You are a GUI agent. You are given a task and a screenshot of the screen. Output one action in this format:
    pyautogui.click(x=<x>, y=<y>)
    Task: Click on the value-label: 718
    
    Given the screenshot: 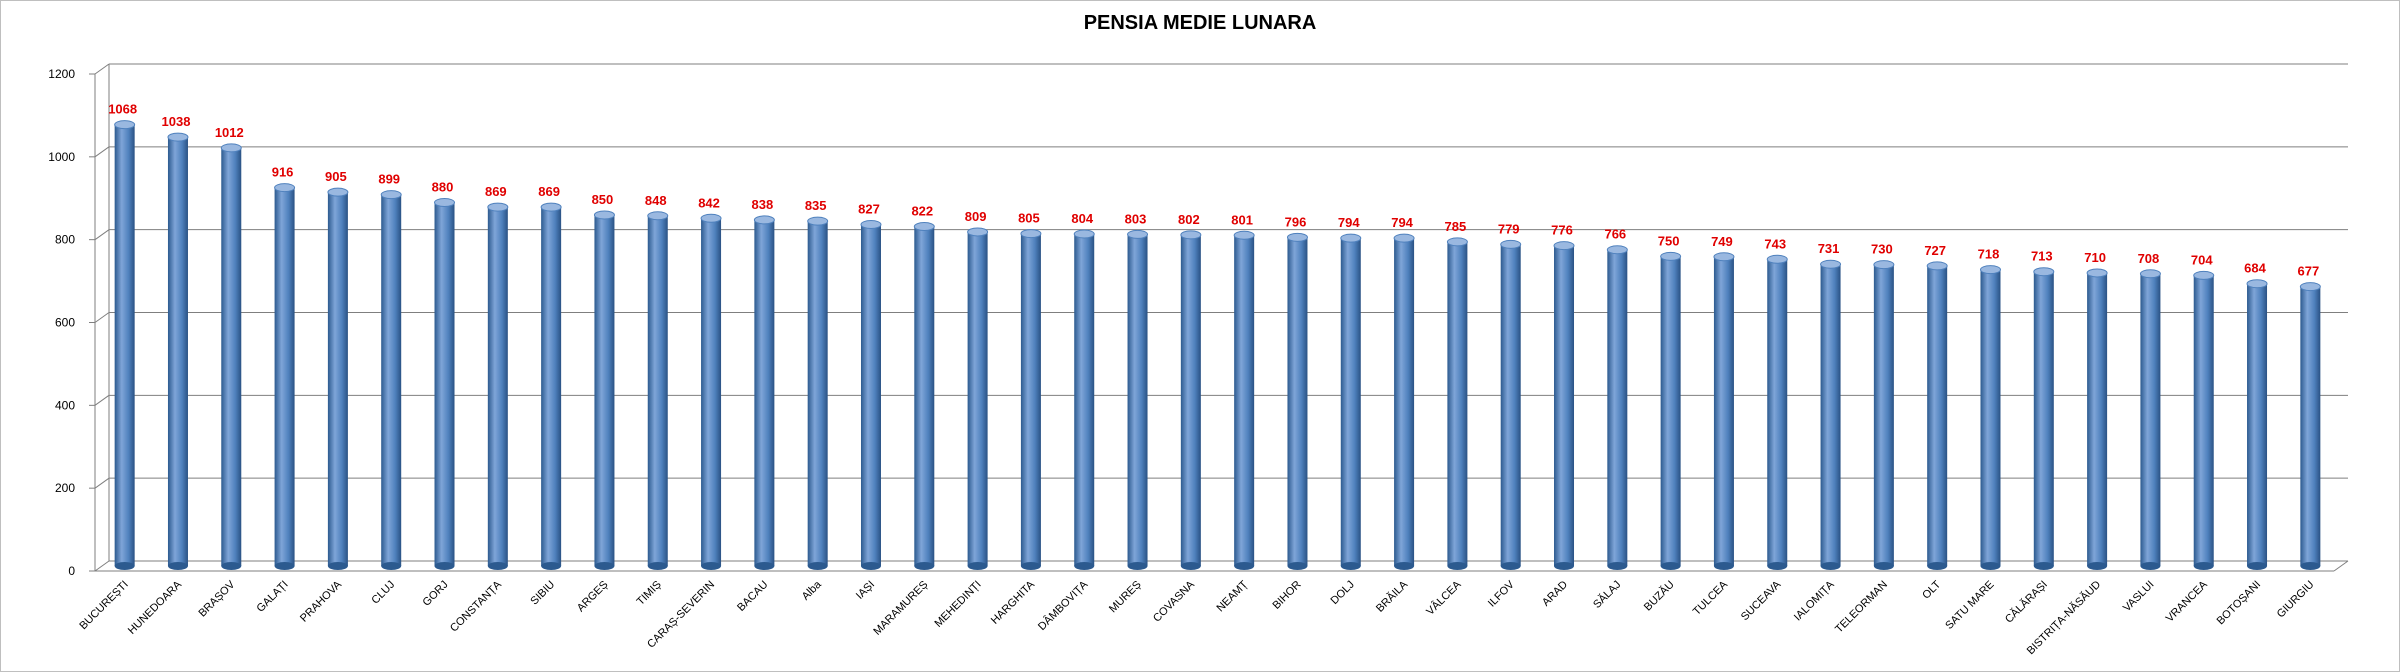 What is the action you would take?
    pyautogui.click(x=1989, y=254)
    